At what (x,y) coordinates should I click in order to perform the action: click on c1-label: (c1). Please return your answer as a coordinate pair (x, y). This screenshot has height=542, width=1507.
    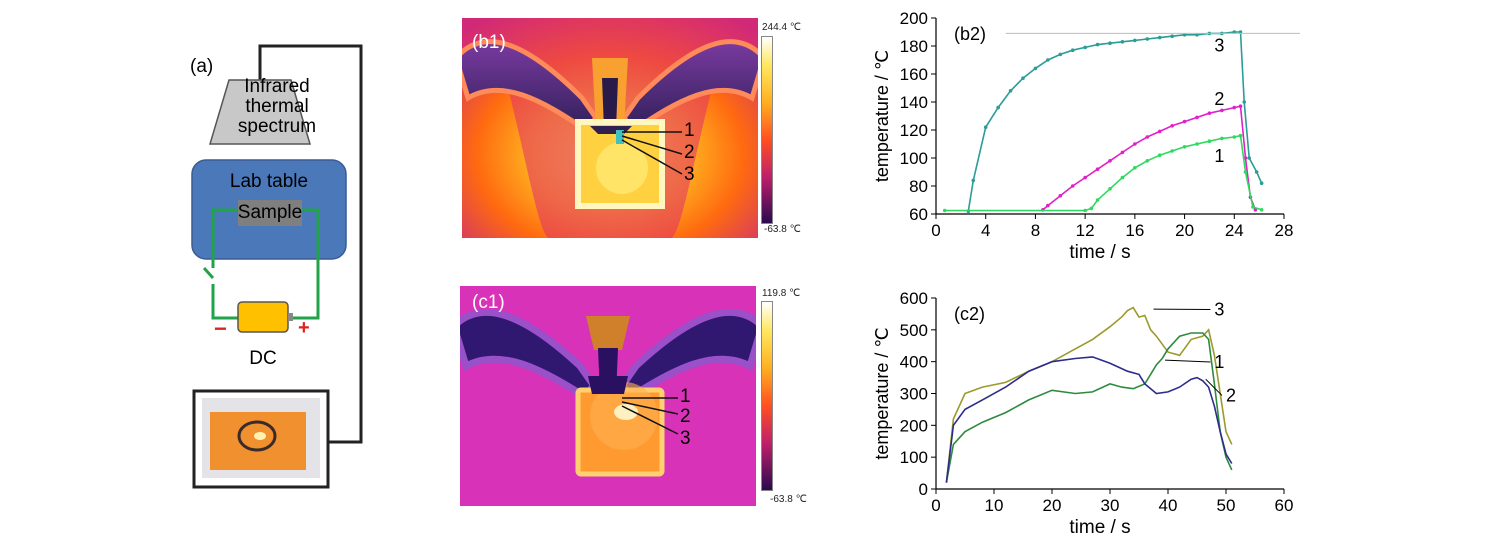
    Looking at the image, I should click on (488, 302).